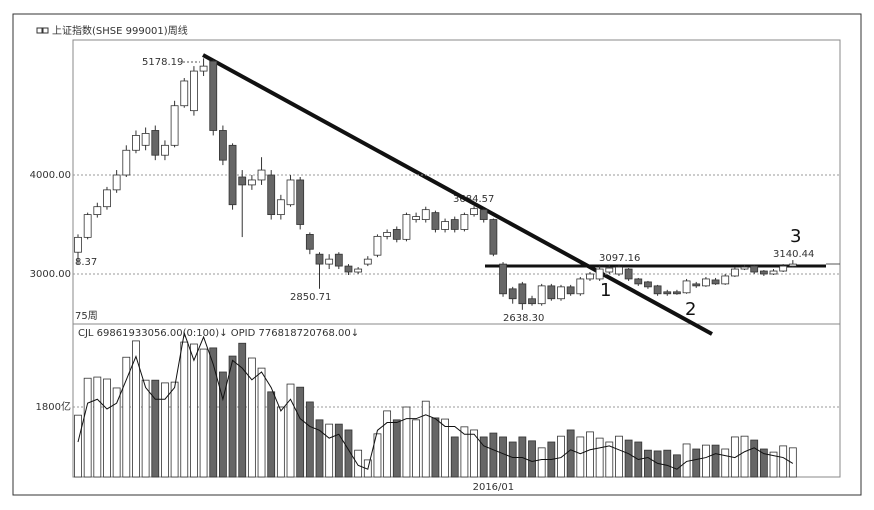  I want to click on y-tick-label: 1800亿, so click(53, 406).